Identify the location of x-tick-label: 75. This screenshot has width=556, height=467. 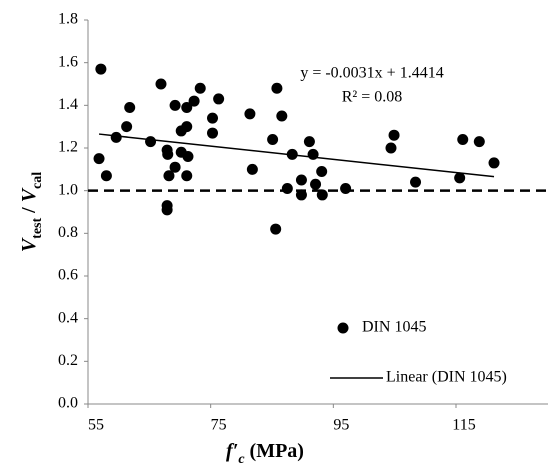
(219, 425).